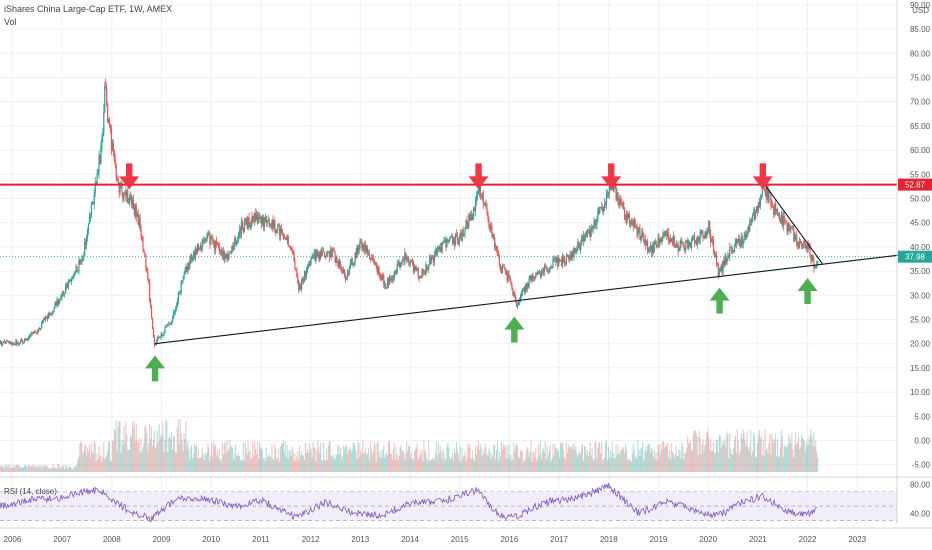 Image resolution: width=932 pixels, height=550 pixels. What do you see at coordinates (509, 539) in the screenshot?
I see `x-tick-label: 2016` at bounding box center [509, 539].